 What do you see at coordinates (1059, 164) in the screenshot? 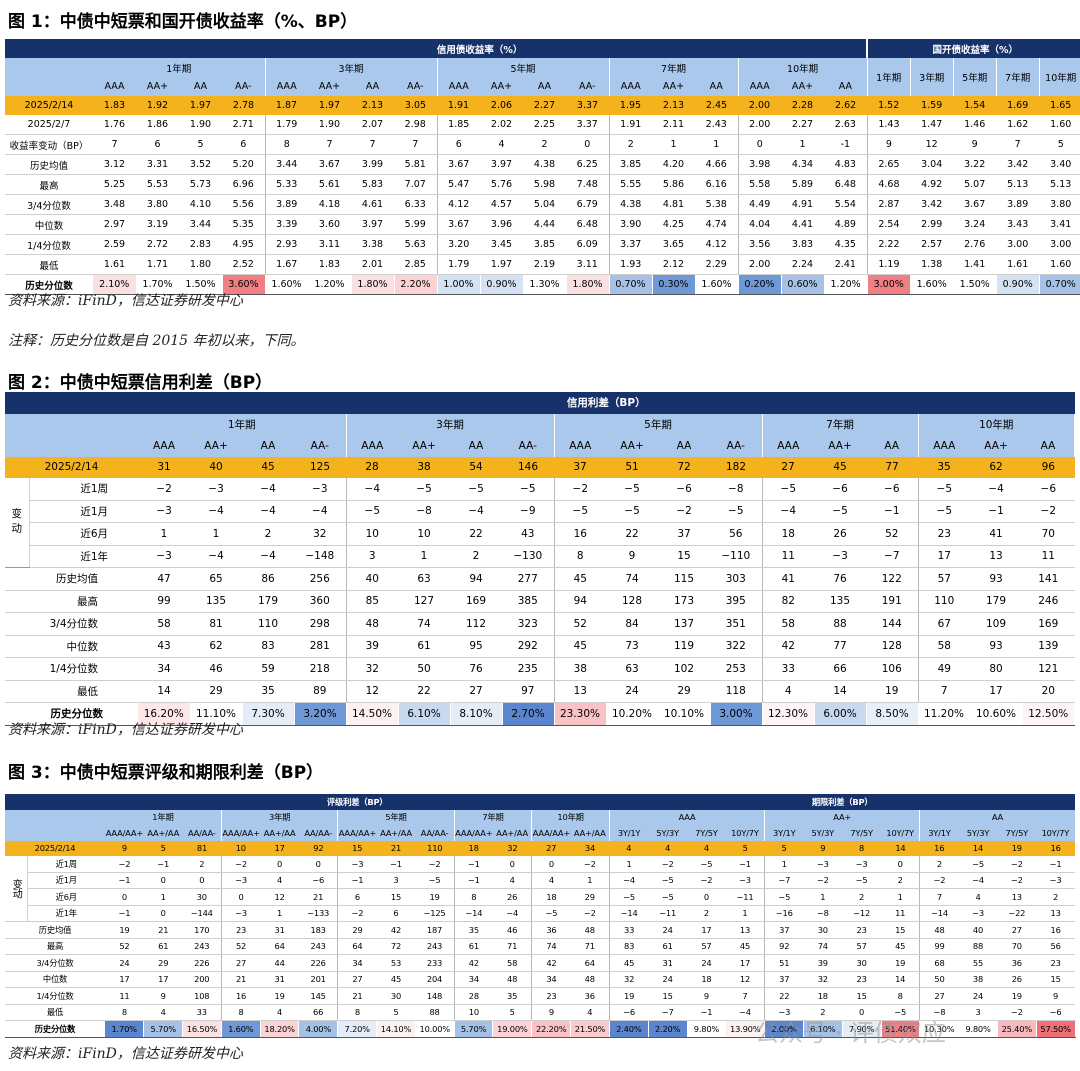
I see `value-cell: 3.40` at bounding box center [1059, 164].